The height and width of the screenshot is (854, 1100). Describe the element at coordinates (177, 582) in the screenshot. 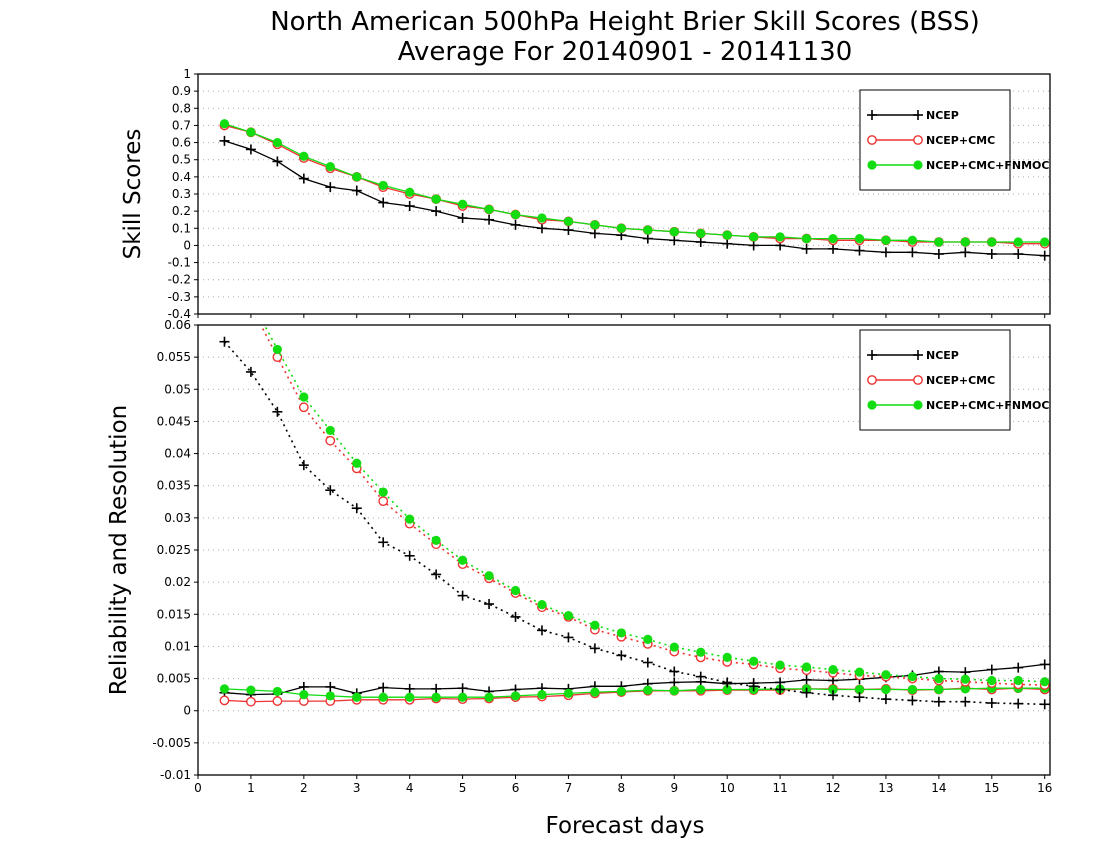

I see `y-tick-label: 0.02` at that location.